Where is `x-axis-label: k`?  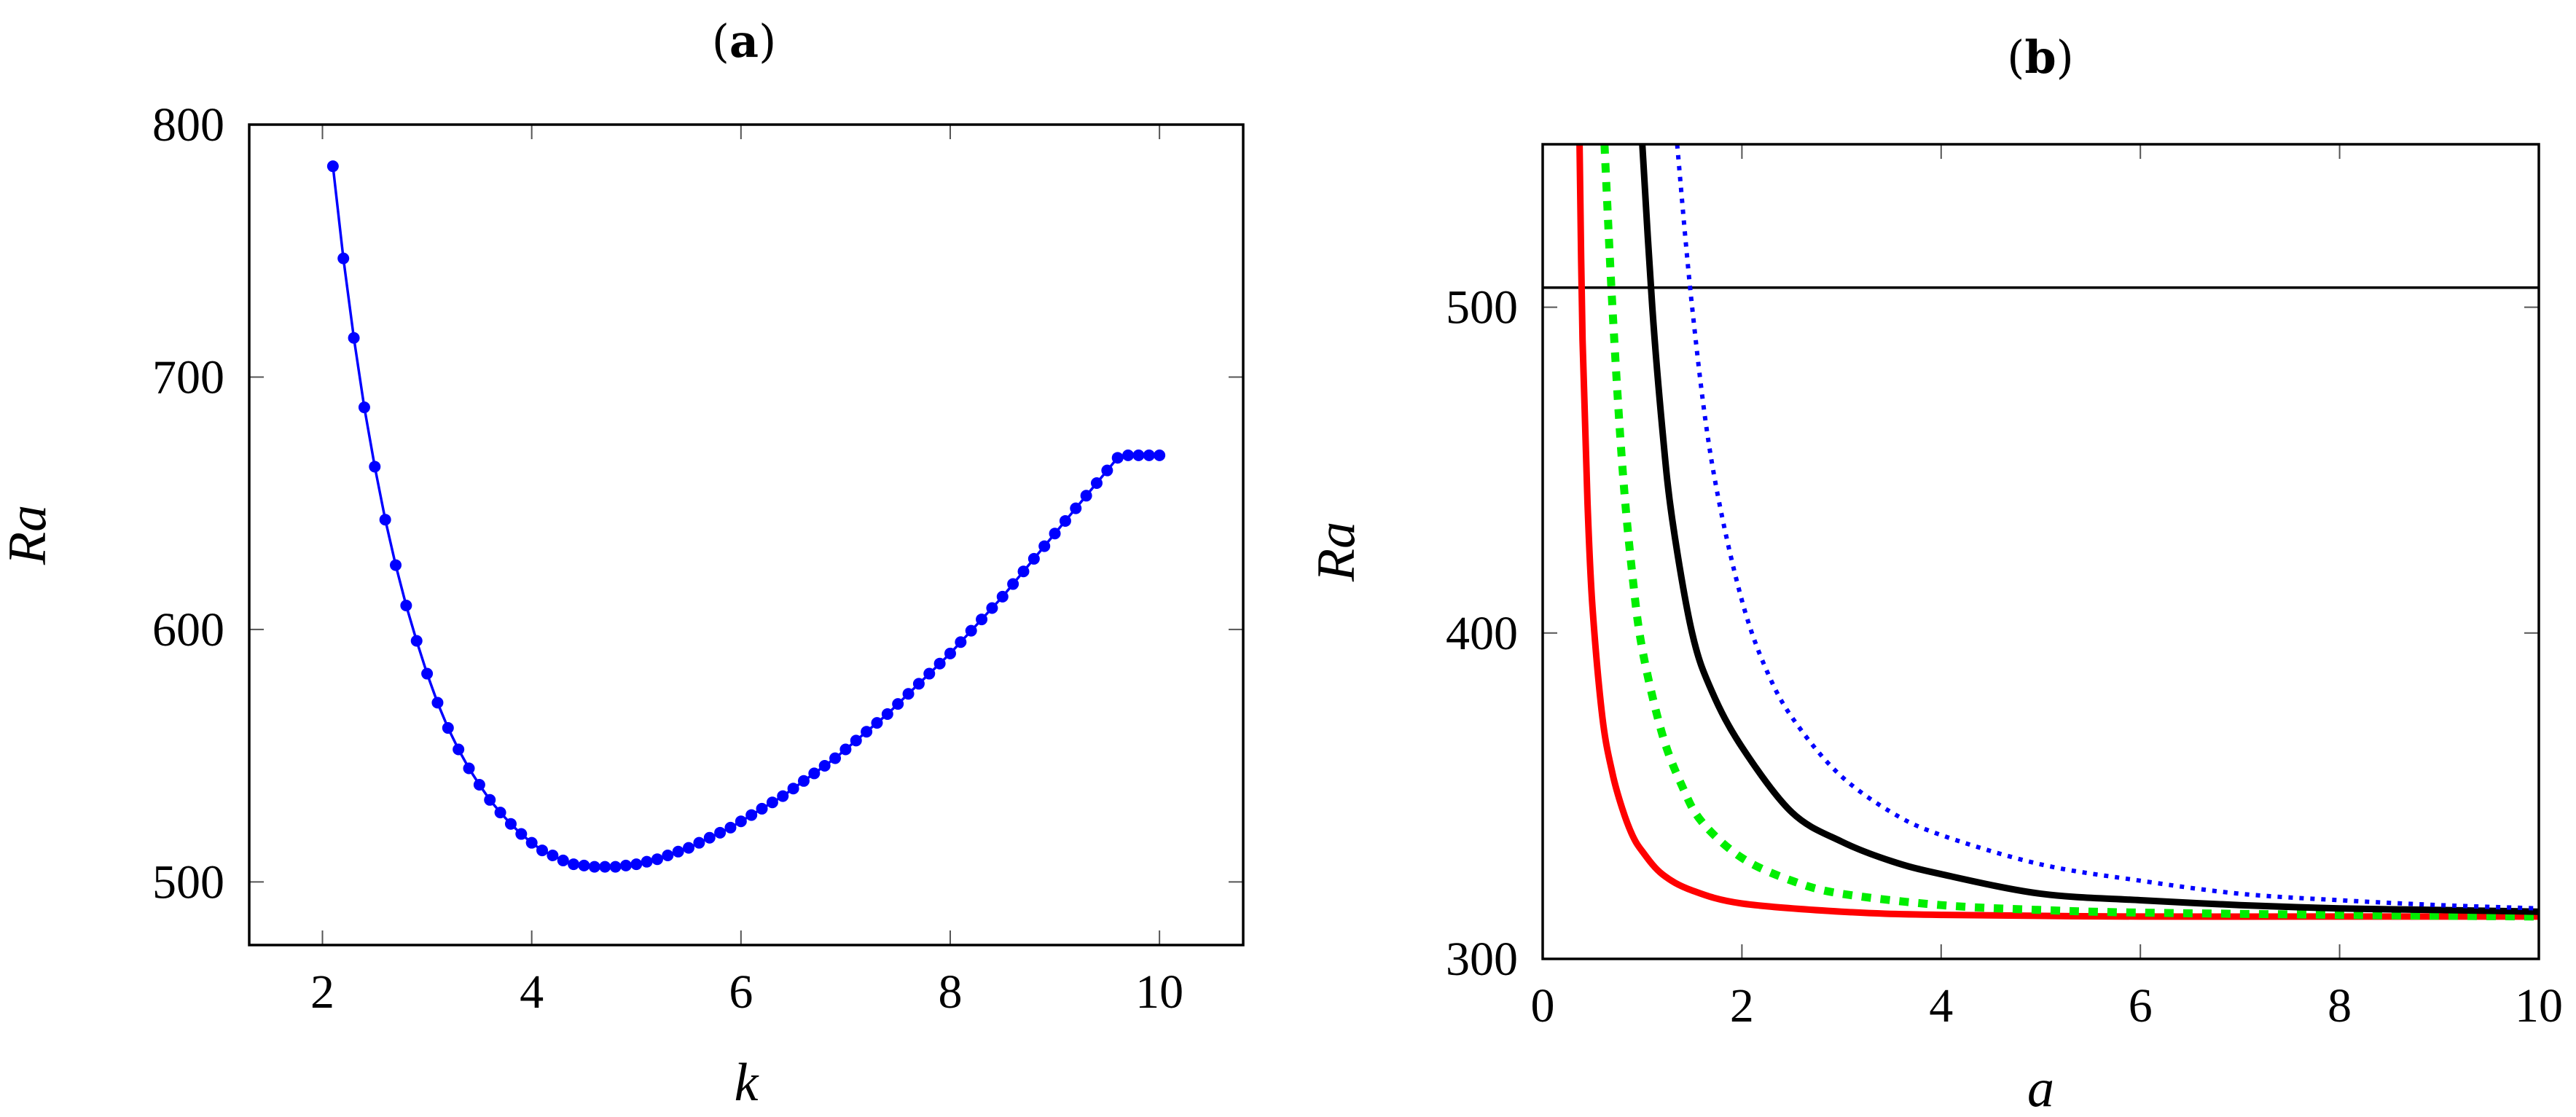
x-axis-label: k is located at coordinates (747, 1083).